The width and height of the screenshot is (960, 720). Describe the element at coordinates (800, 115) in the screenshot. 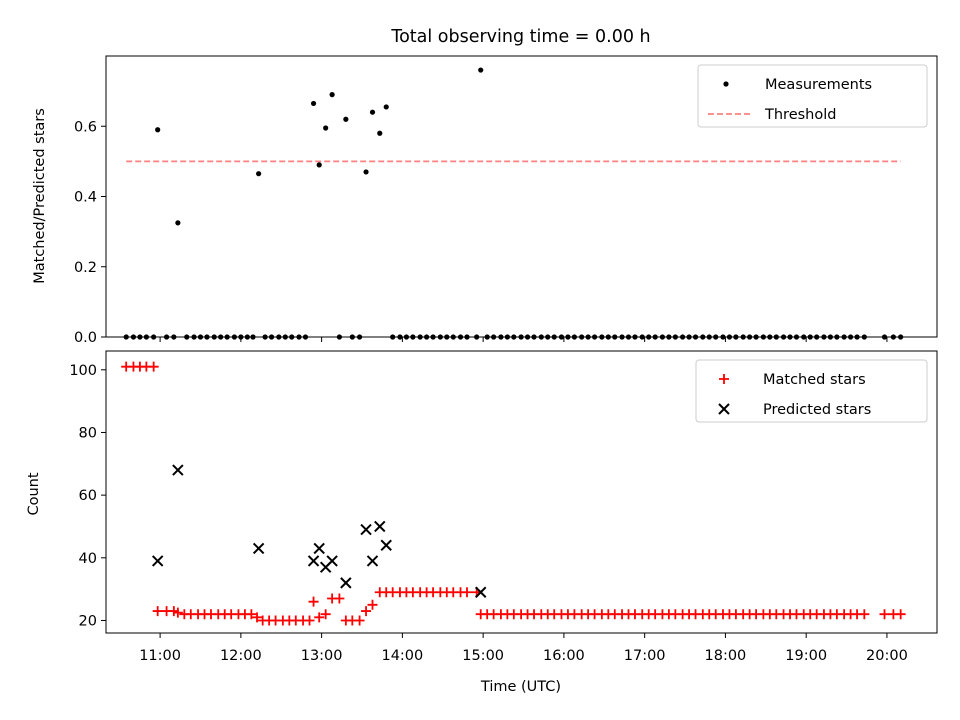

I see `legend-label: Threshold` at that location.